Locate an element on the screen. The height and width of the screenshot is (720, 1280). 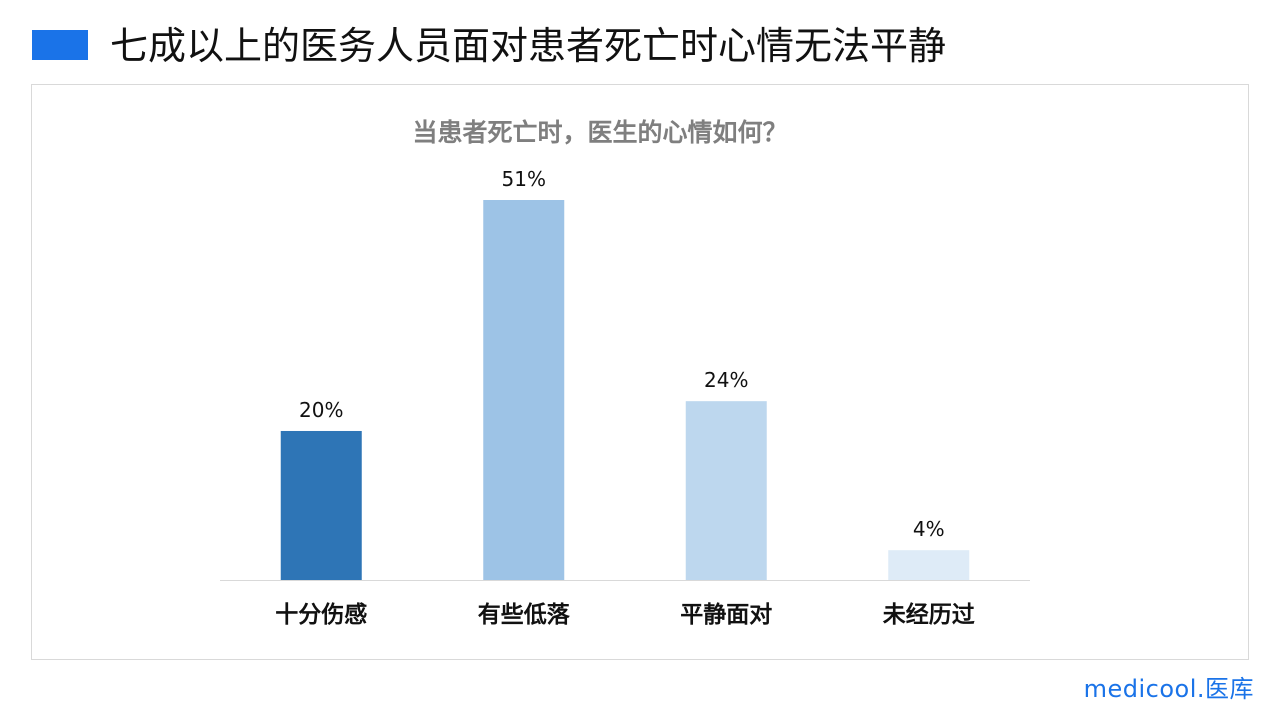
value-label-3: 24% is located at coordinates (726, 380).